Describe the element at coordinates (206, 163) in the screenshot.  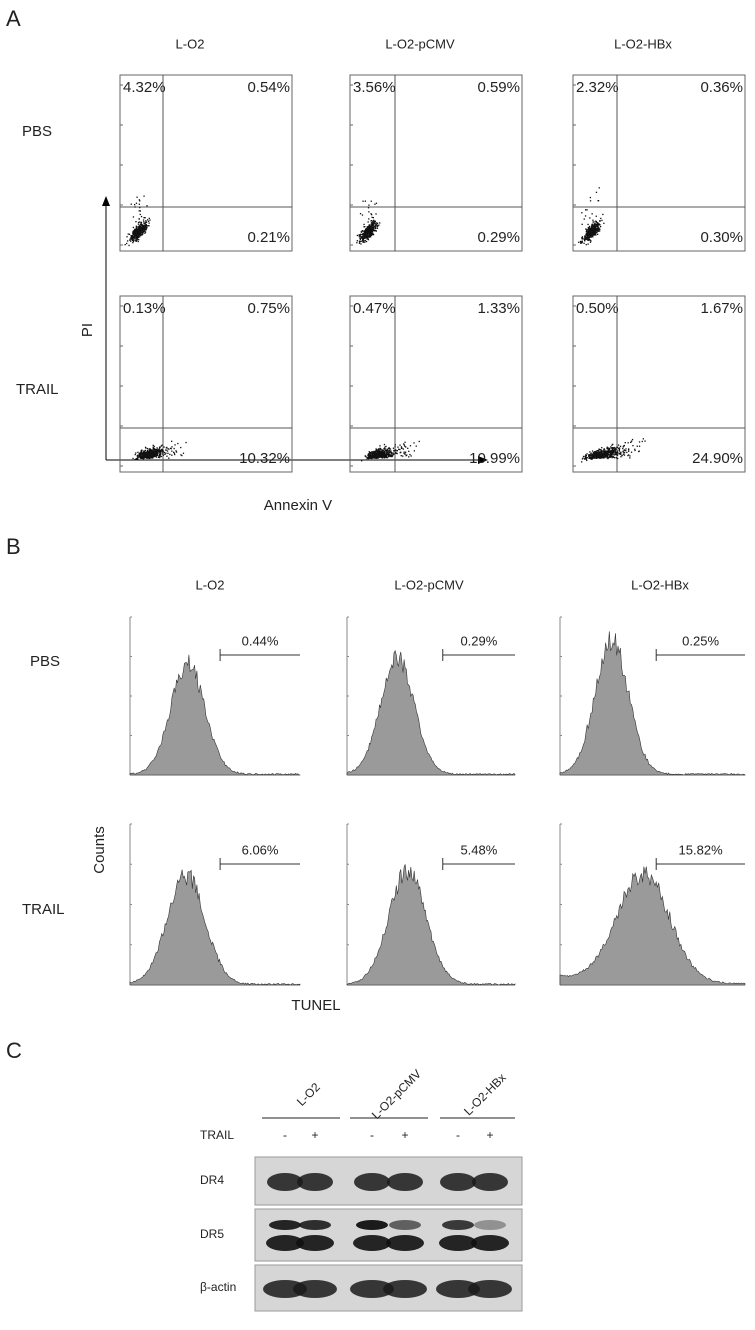
I see `plot-frame` at that location.